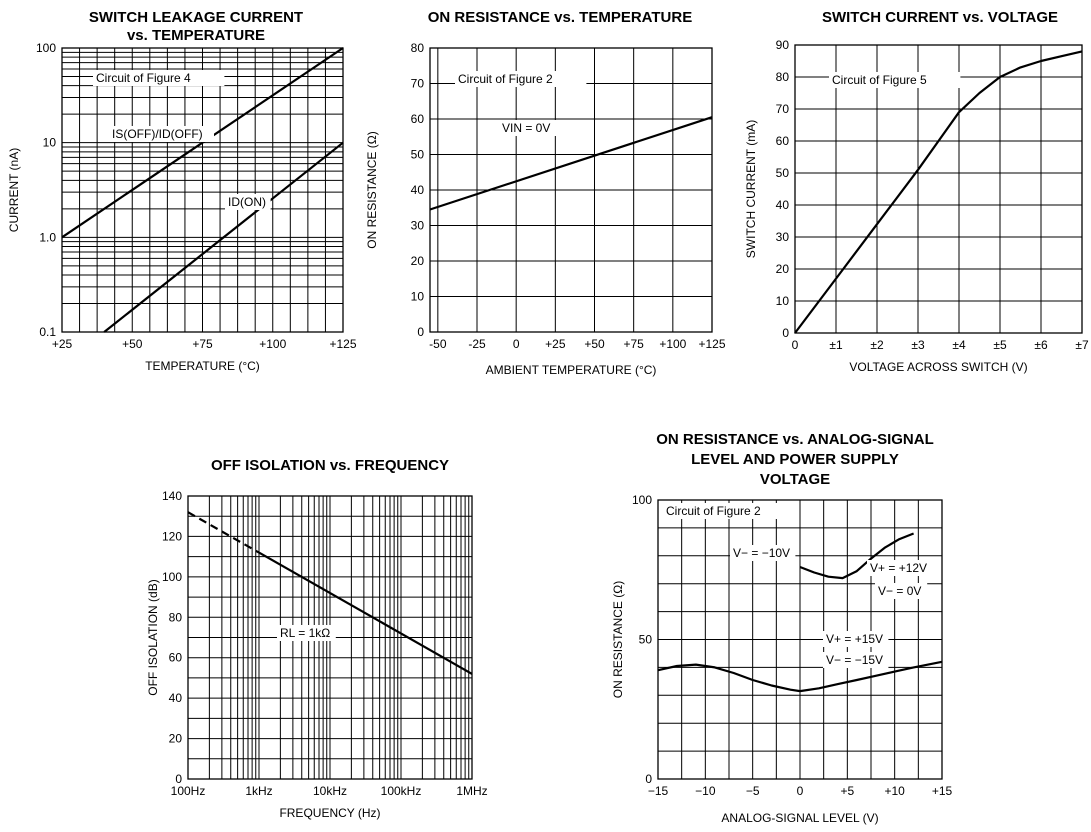  What do you see at coordinates (705, 791) in the screenshot?
I see `x-tick-label: −10` at bounding box center [705, 791].